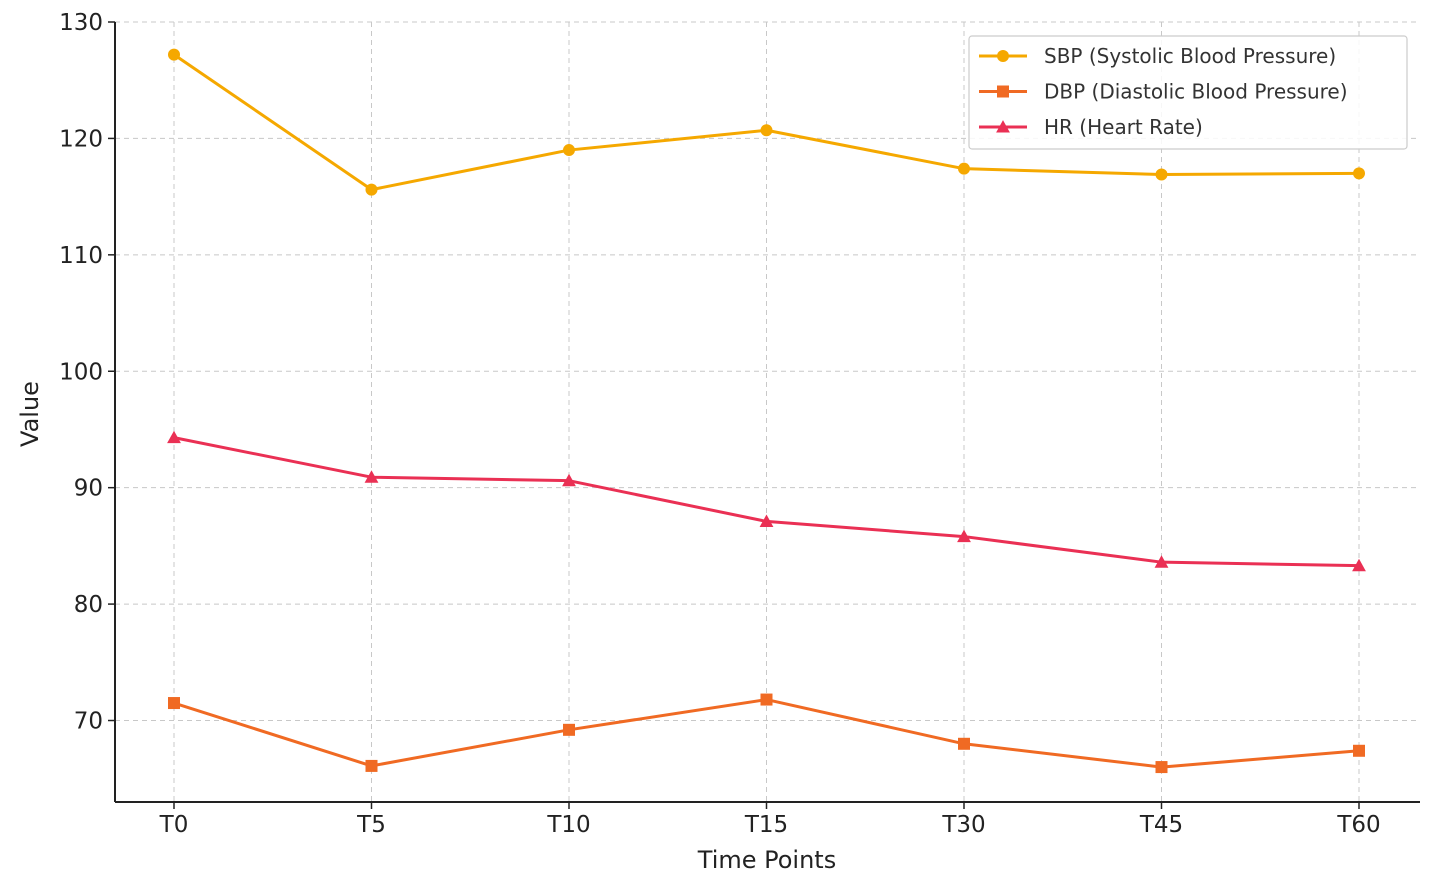 The image size is (1436, 891). Describe the element at coordinates (1196, 92) in the screenshot. I see `legend-label: DBP (Diastolic Blood Pressure)` at that location.